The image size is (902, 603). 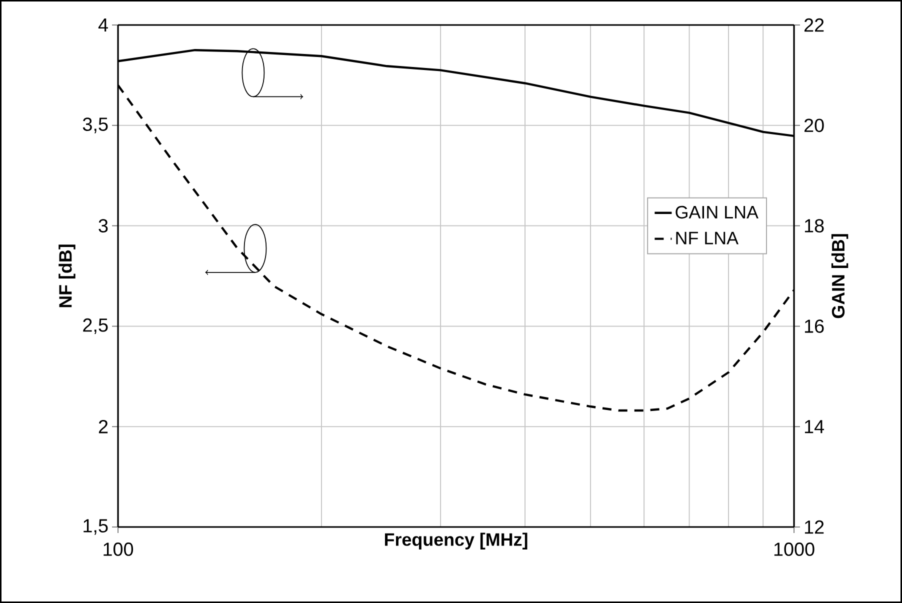 What do you see at coordinates (814, 427) in the screenshot?
I see `y2-tick-label: 14` at bounding box center [814, 427].